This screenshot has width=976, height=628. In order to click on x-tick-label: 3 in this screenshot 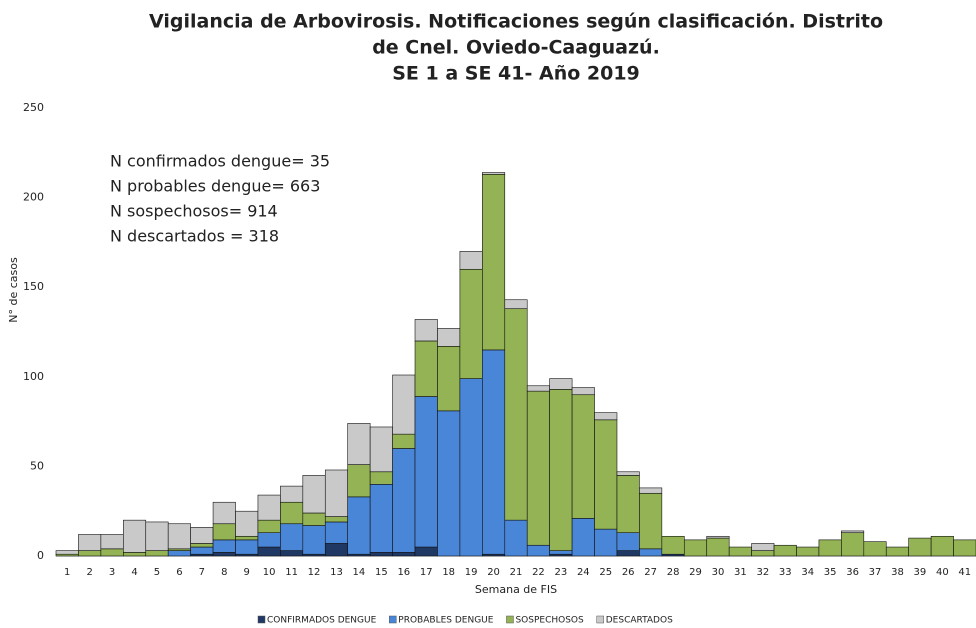, I will do `click(112, 572)`.